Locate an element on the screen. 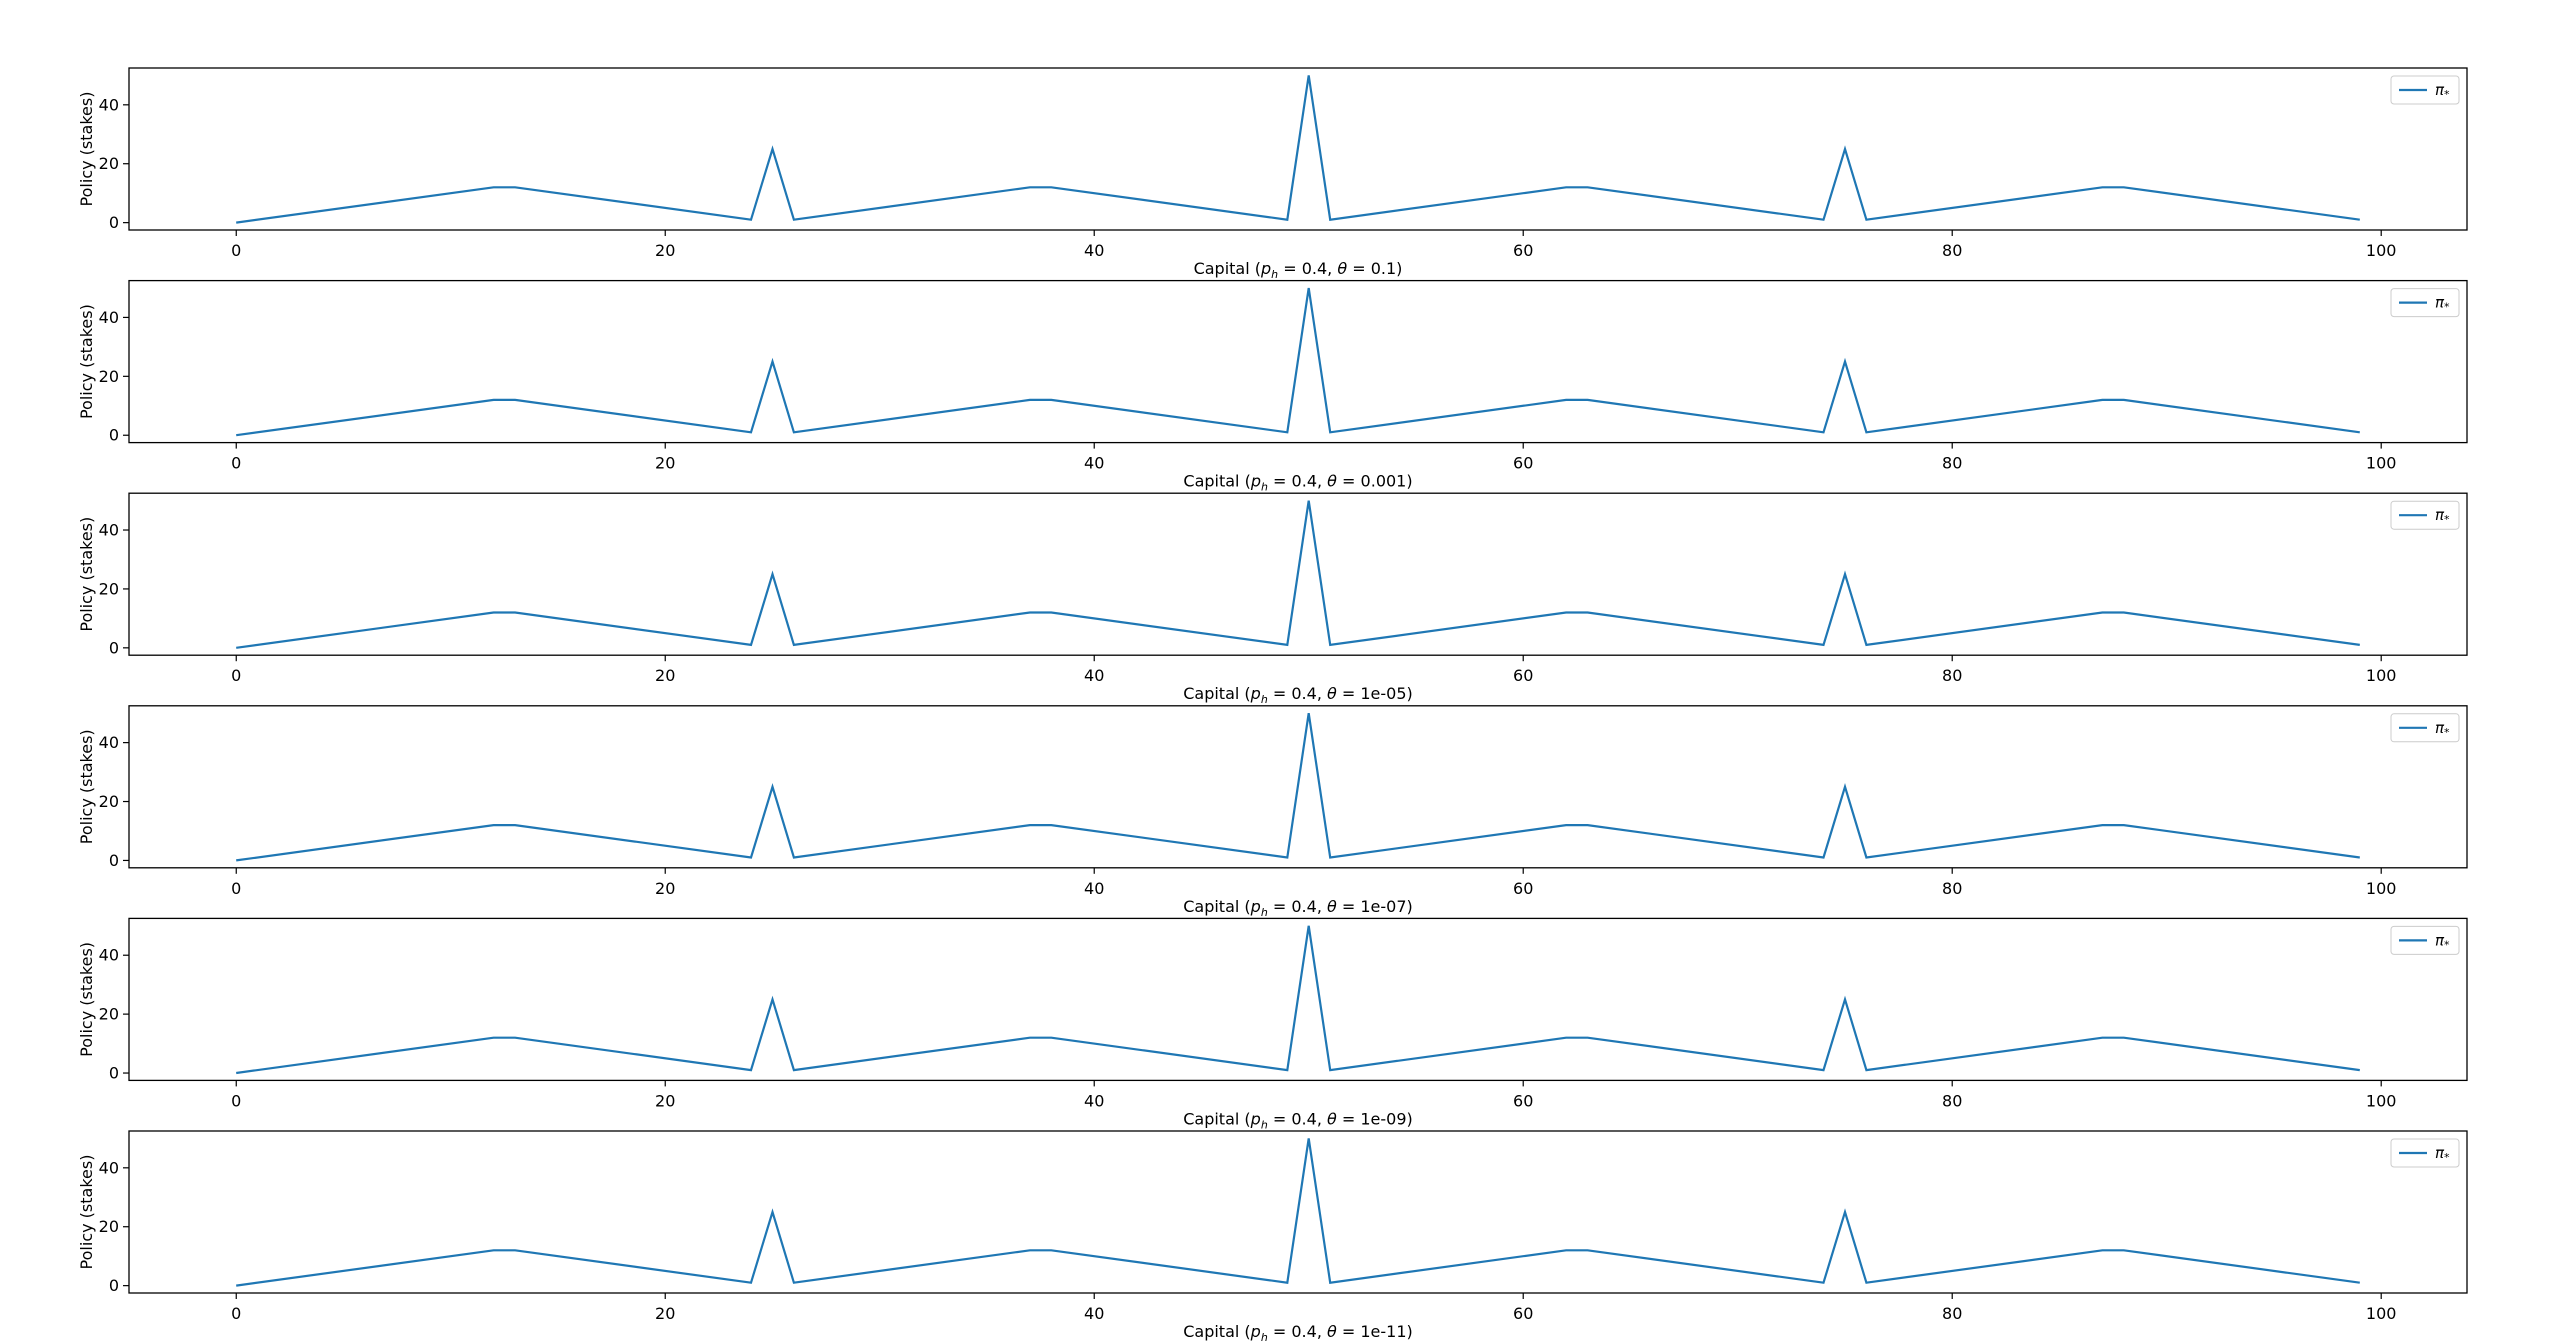 This screenshot has height=1343, width=2560. x-axis-label: Capital (ph = 0.4, θ = 1e-11) is located at coordinates (1298, 1332).